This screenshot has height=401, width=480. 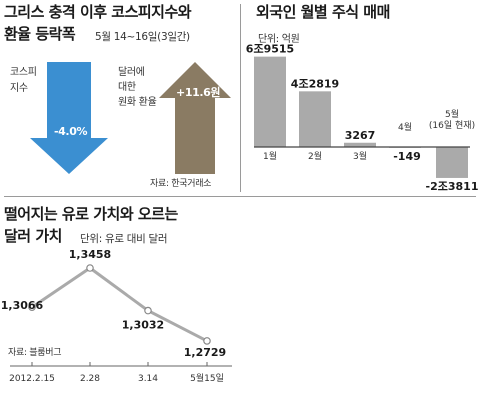 What do you see at coordinates (131, 72) in the screenshot?
I see `fx-label-line1: 달러에` at bounding box center [131, 72].